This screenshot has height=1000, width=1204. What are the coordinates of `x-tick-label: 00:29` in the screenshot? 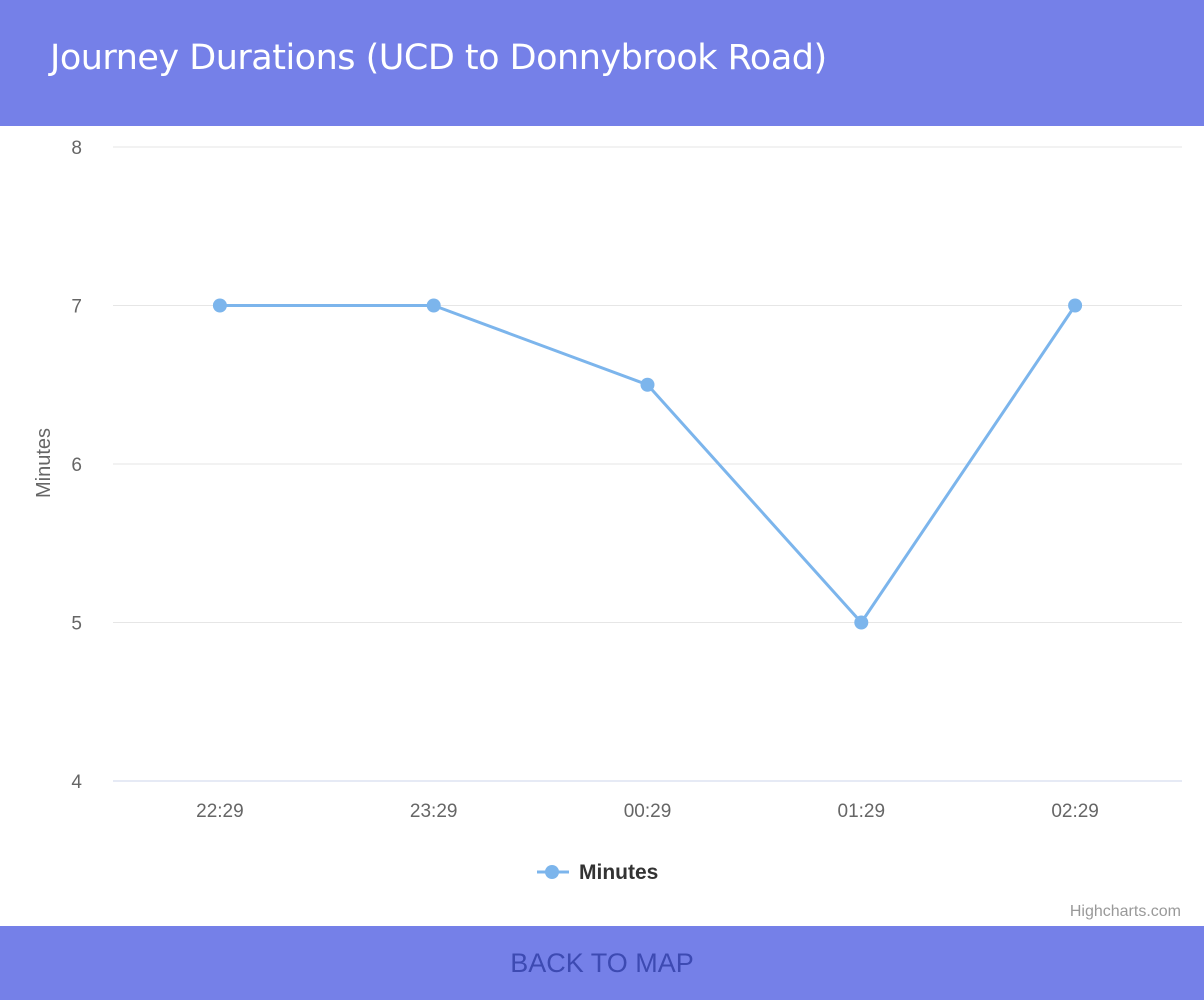 It's located at (648, 811).